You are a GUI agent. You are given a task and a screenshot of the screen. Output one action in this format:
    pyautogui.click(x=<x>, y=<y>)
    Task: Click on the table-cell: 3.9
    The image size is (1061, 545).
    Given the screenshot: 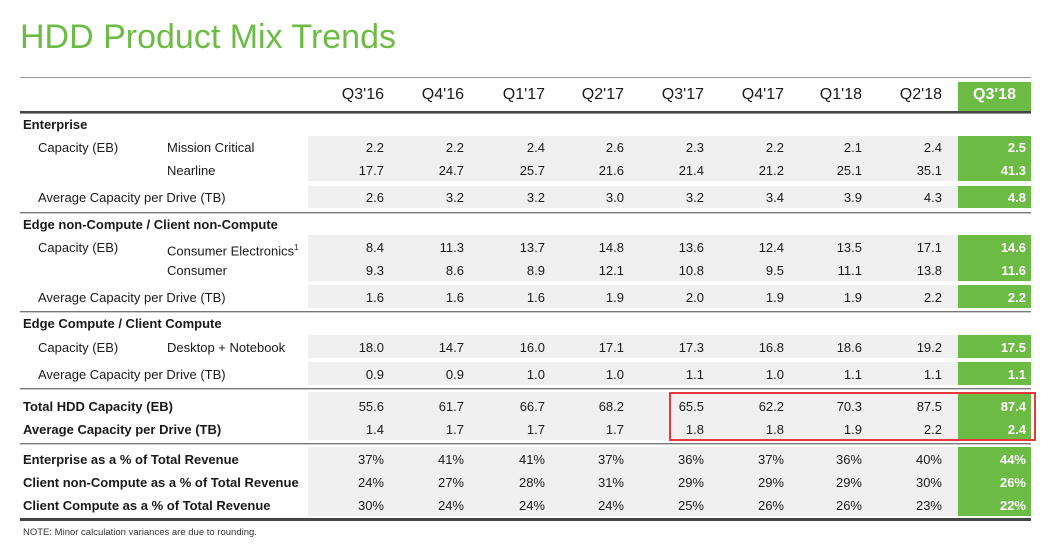 What is the action you would take?
    pyautogui.click(x=852, y=197)
    